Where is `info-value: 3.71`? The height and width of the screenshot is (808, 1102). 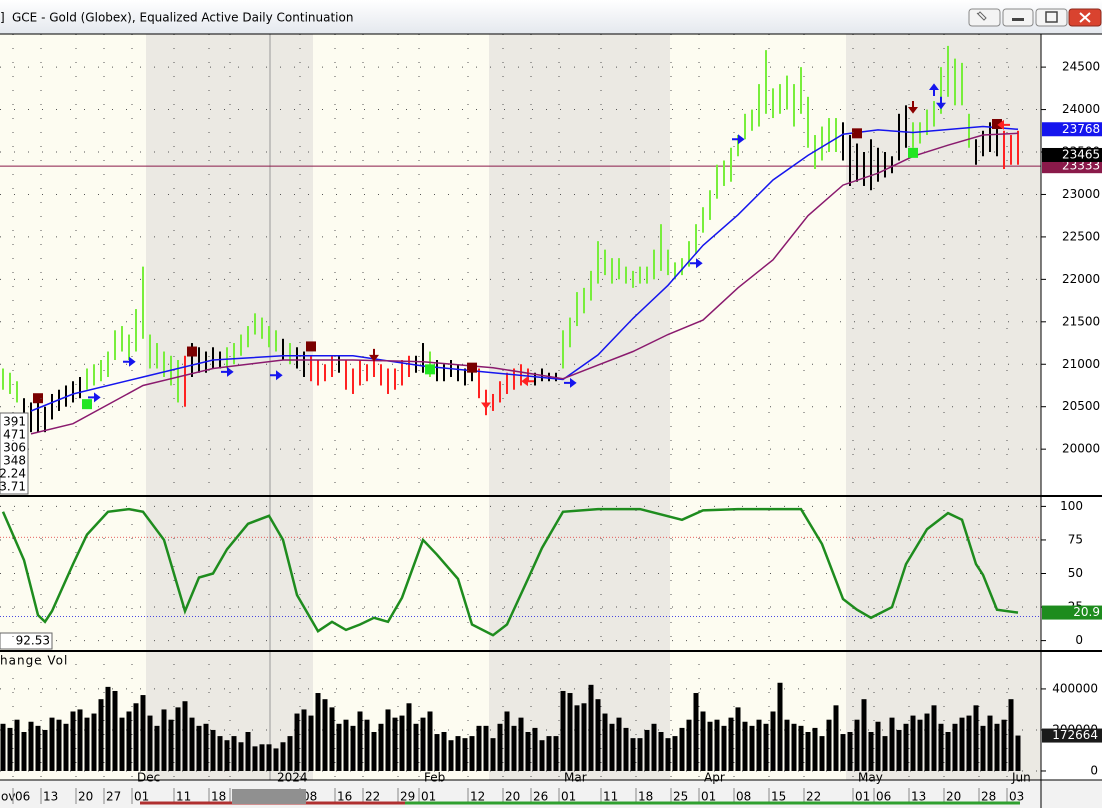 info-value: 3.71 is located at coordinates (13, 487).